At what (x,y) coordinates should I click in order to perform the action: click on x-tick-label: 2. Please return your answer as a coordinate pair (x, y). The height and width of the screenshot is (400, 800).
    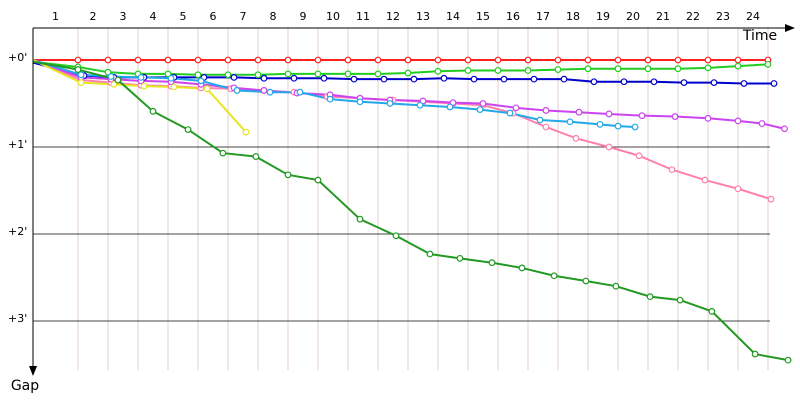
    Looking at the image, I should click on (93, 16).